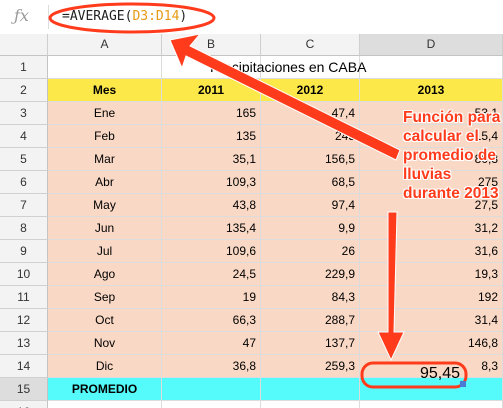 The image size is (503, 408). I want to click on row-header-11: 11, so click(24, 297).